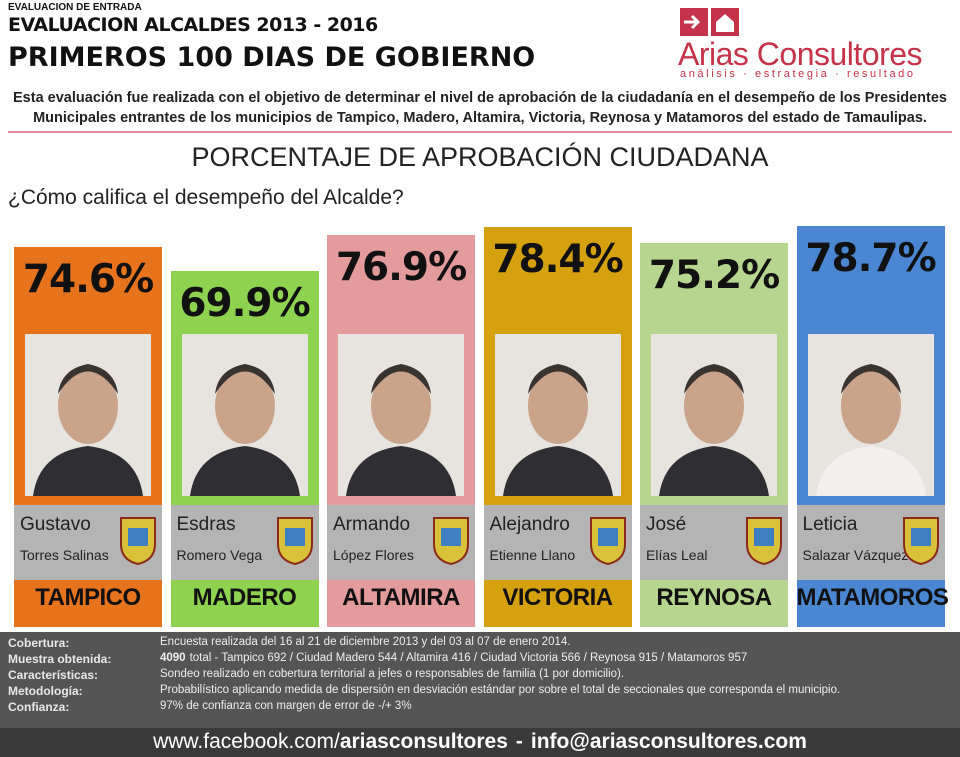  I want to click on first-name: José, so click(666, 524).